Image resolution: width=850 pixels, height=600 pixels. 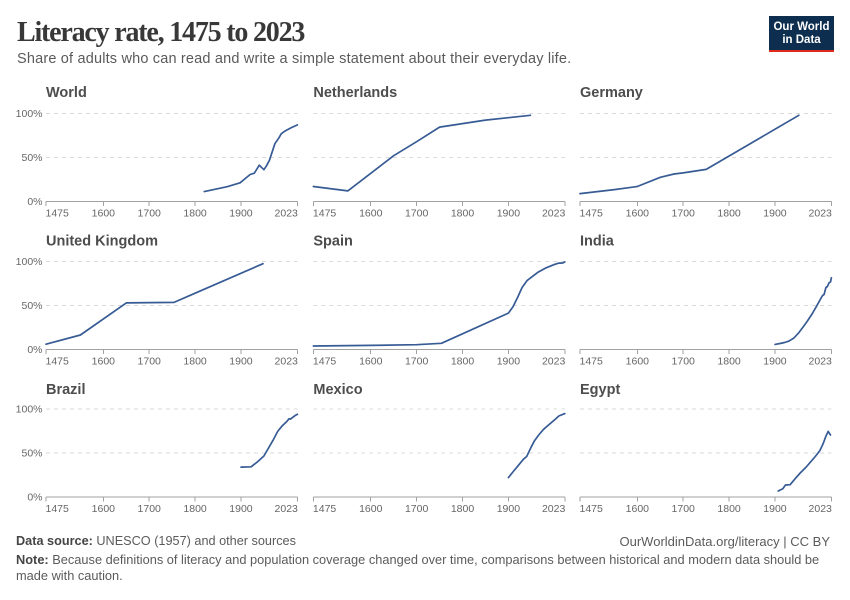 What do you see at coordinates (597, 242) in the screenshot?
I see `svg-text: India` at bounding box center [597, 242].